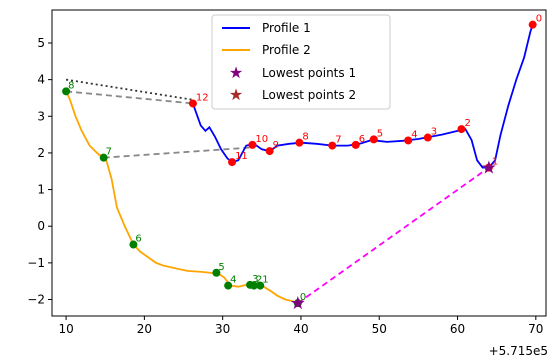 The height and width of the screenshot is (361, 558). Describe the element at coordinates (221, 267) in the screenshot. I see `profile-2-point-label: 5` at that location.